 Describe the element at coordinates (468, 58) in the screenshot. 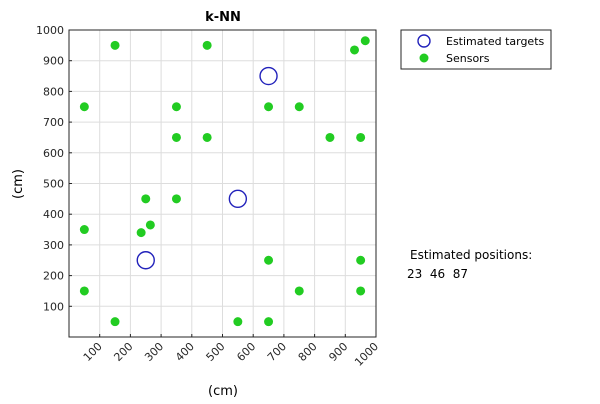

I see `legend-entry-sensors: Sensors` at that location.